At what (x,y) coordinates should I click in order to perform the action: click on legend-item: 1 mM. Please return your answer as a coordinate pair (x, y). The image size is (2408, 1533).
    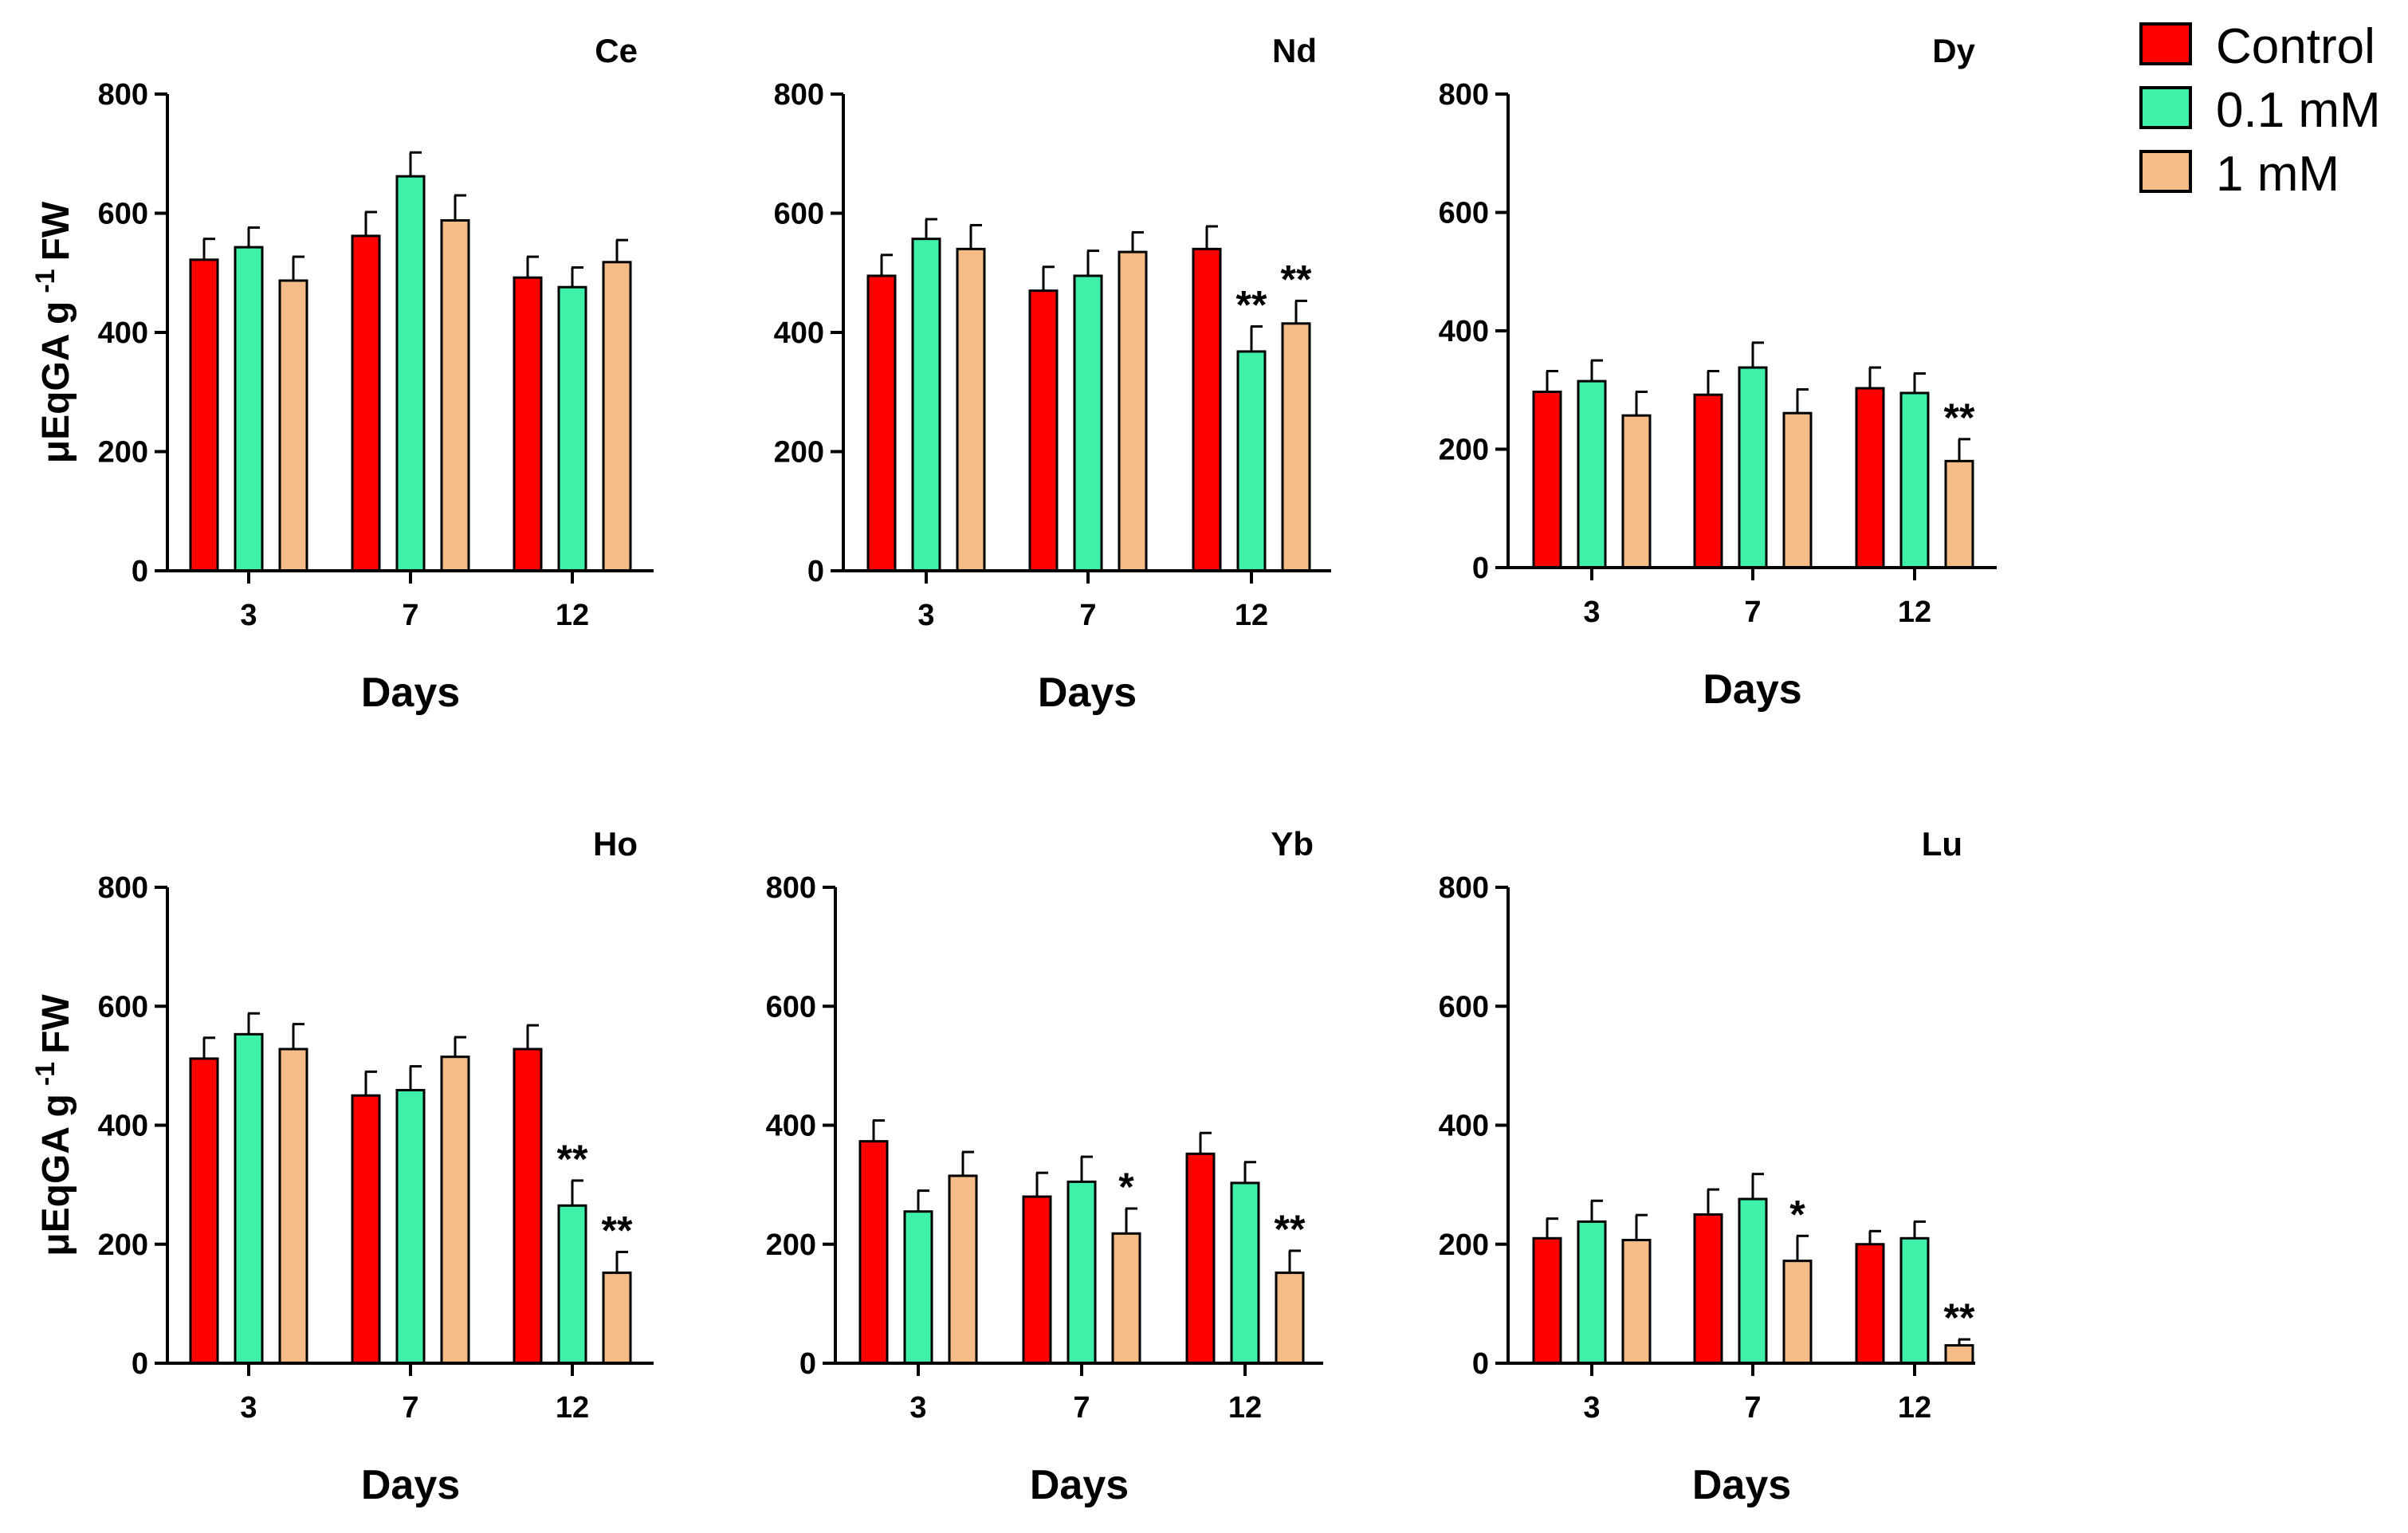
    Looking at the image, I should click on (2239, 174).